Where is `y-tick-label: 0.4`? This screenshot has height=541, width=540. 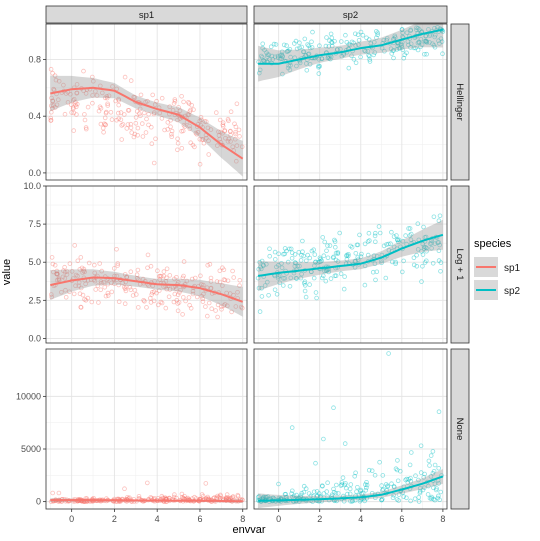 y-tick-label: 0.4 is located at coordinates (34, 116).